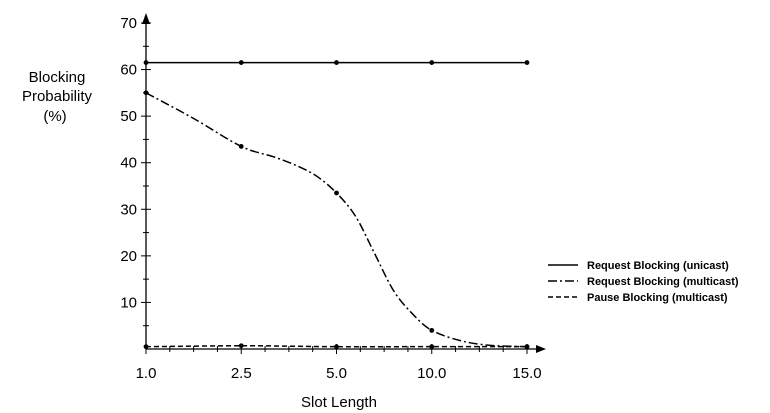 The width and height of the screenshot is (770, 413). What do you see at coordinates (128, 116) in the screenshot?
I see `y-tick-label: 50` at bounding box center [128, 116].